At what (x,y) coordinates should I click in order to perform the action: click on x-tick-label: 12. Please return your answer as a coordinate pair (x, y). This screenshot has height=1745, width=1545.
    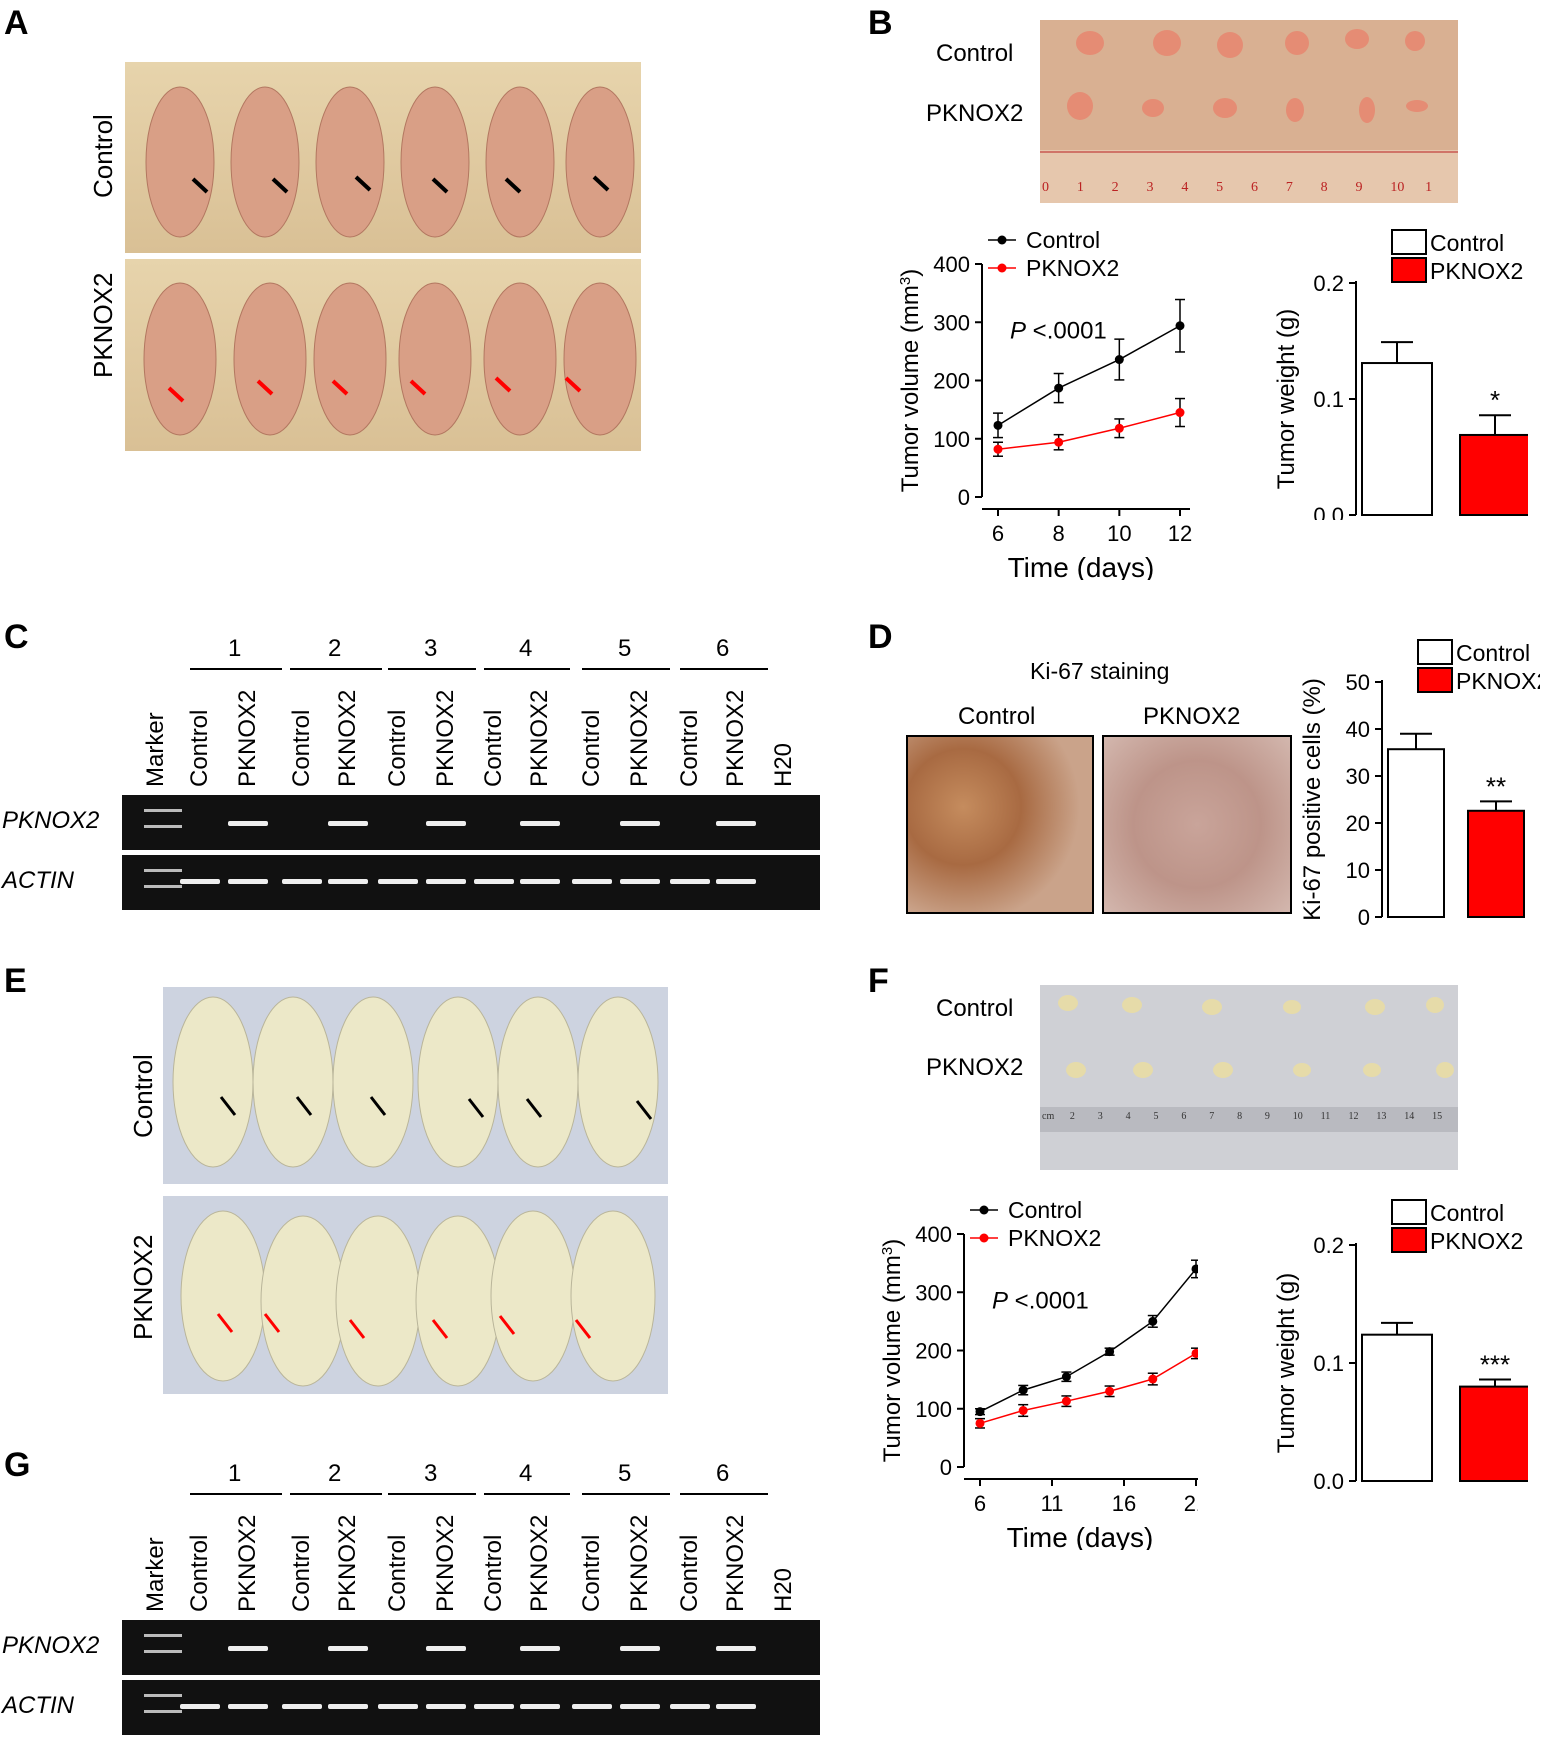
    Looking at the image, I should click on (1180, 533).